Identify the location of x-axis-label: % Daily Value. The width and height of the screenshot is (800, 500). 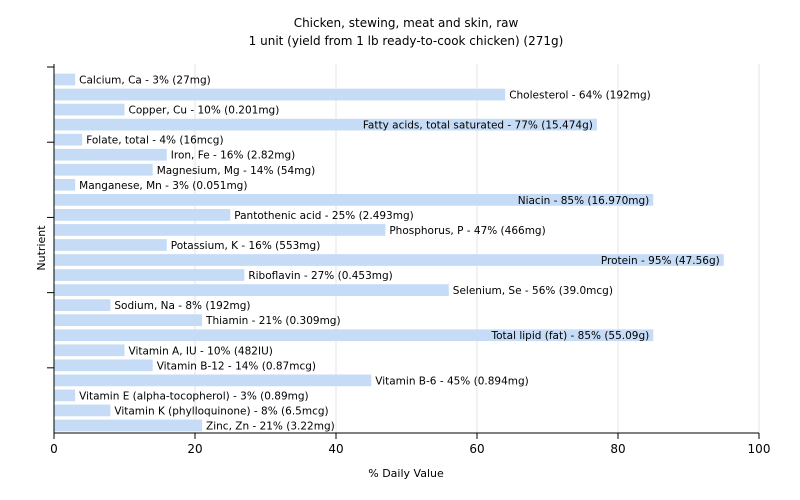
(406, 473).